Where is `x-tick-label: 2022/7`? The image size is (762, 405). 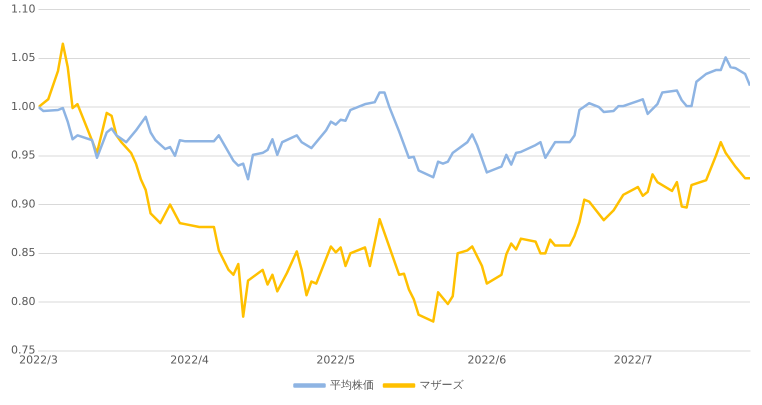
x-tick-label: 2022/7 is located at coordinates (633, 359).